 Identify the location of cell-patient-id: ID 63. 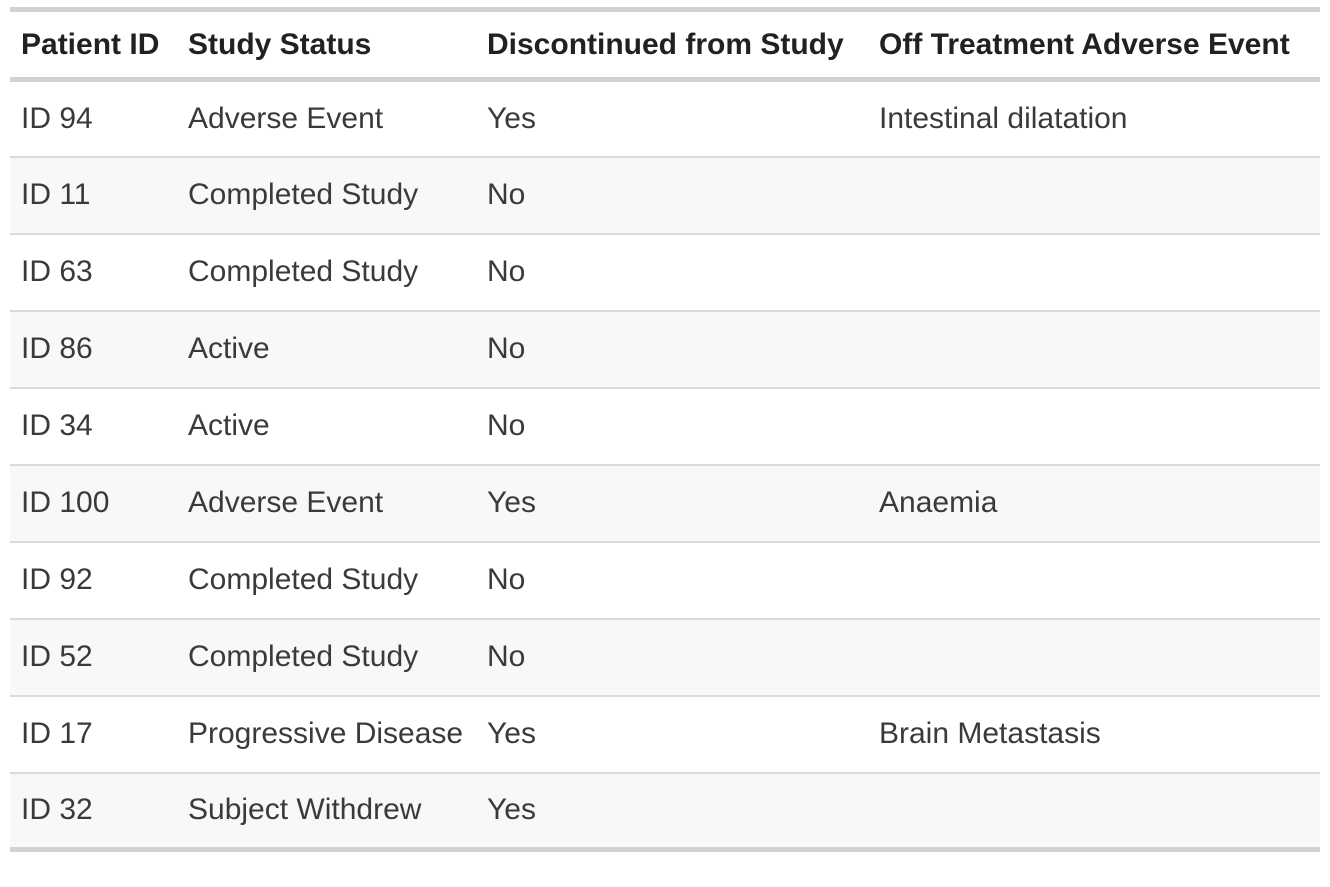
(93, 271).